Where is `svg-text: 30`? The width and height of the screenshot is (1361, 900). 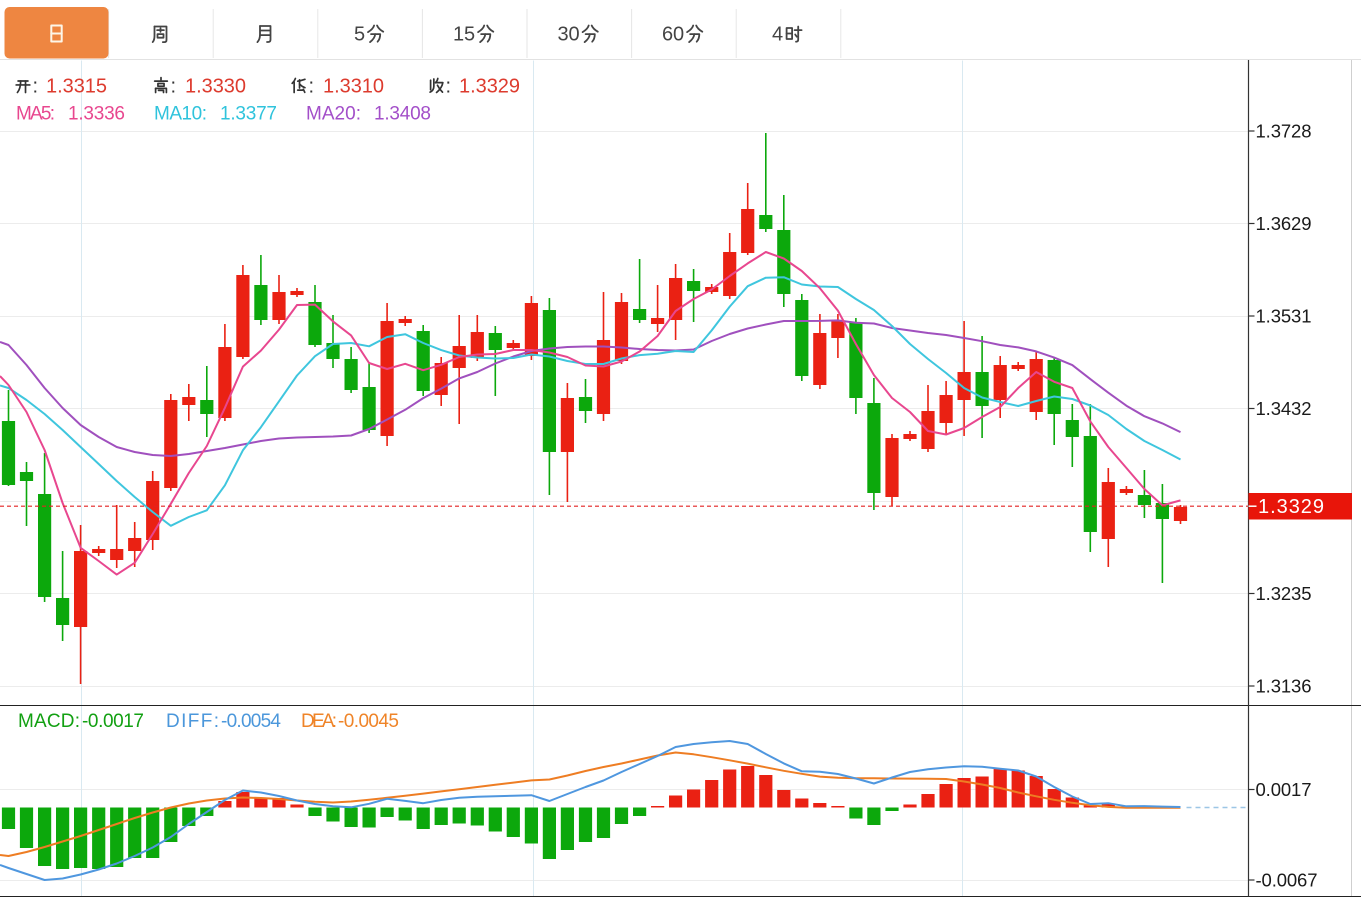 svg-text: 30 is located at coordinates (568, 35).